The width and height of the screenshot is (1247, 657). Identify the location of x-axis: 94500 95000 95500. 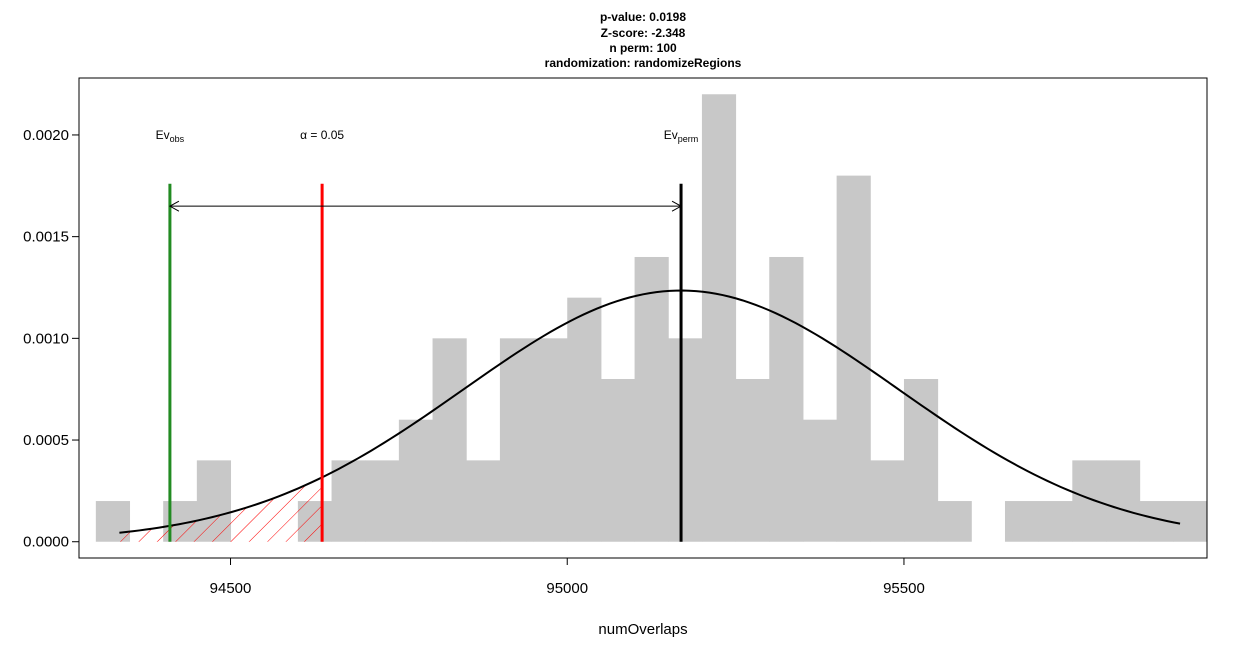
(567, 577).